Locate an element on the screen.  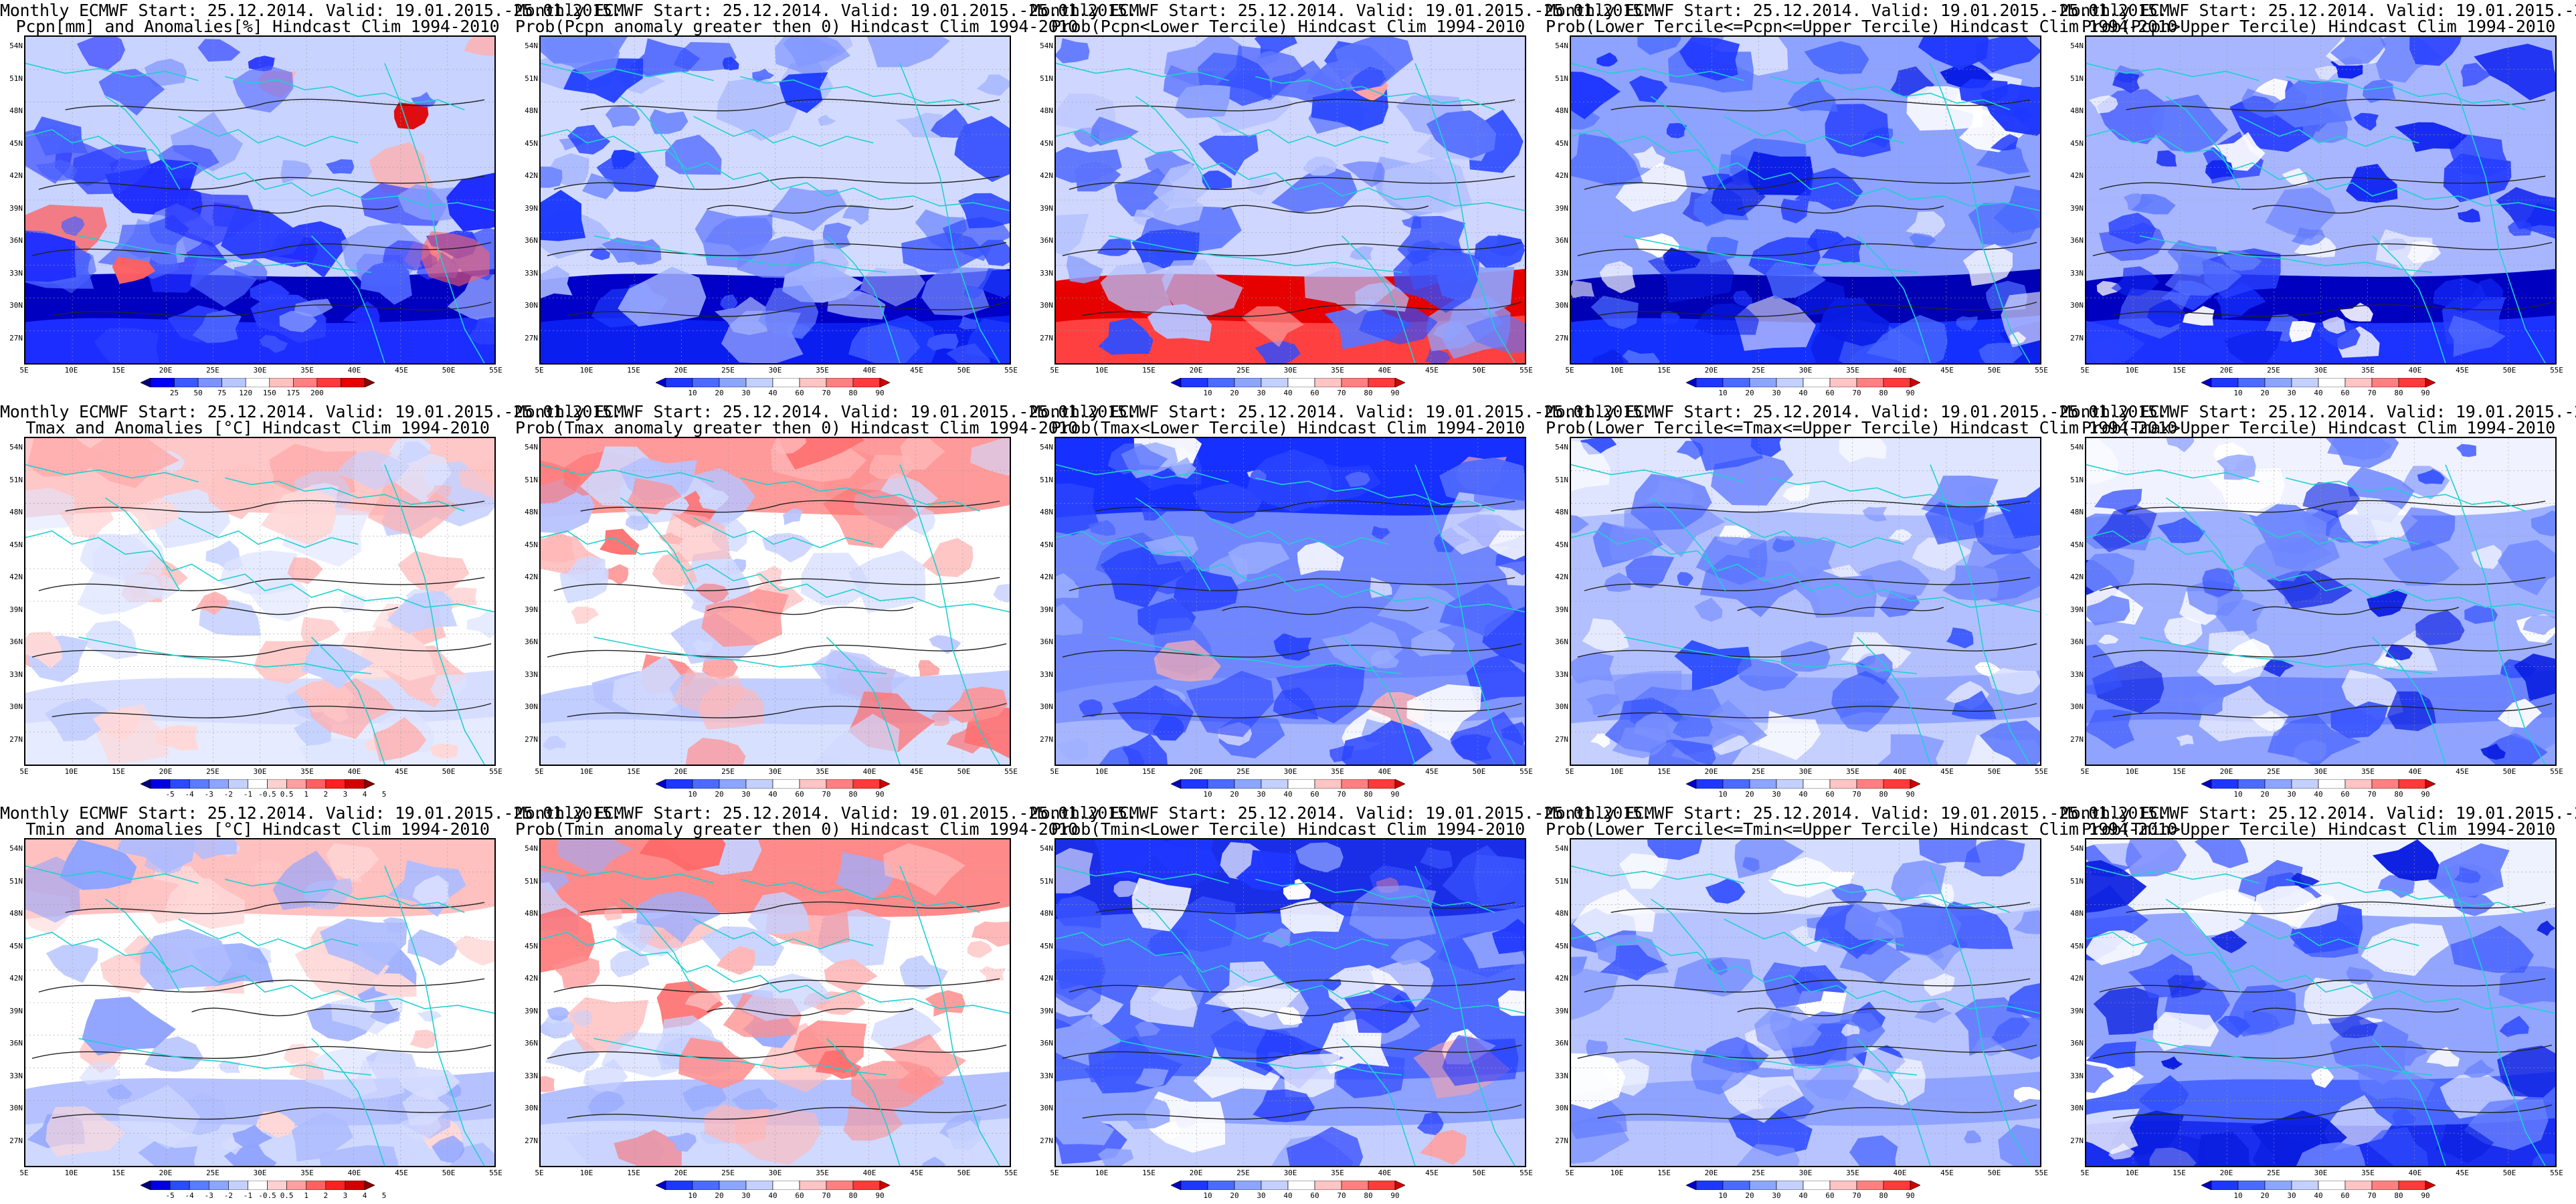
shaded-field is located at coordinates (775, 1002).